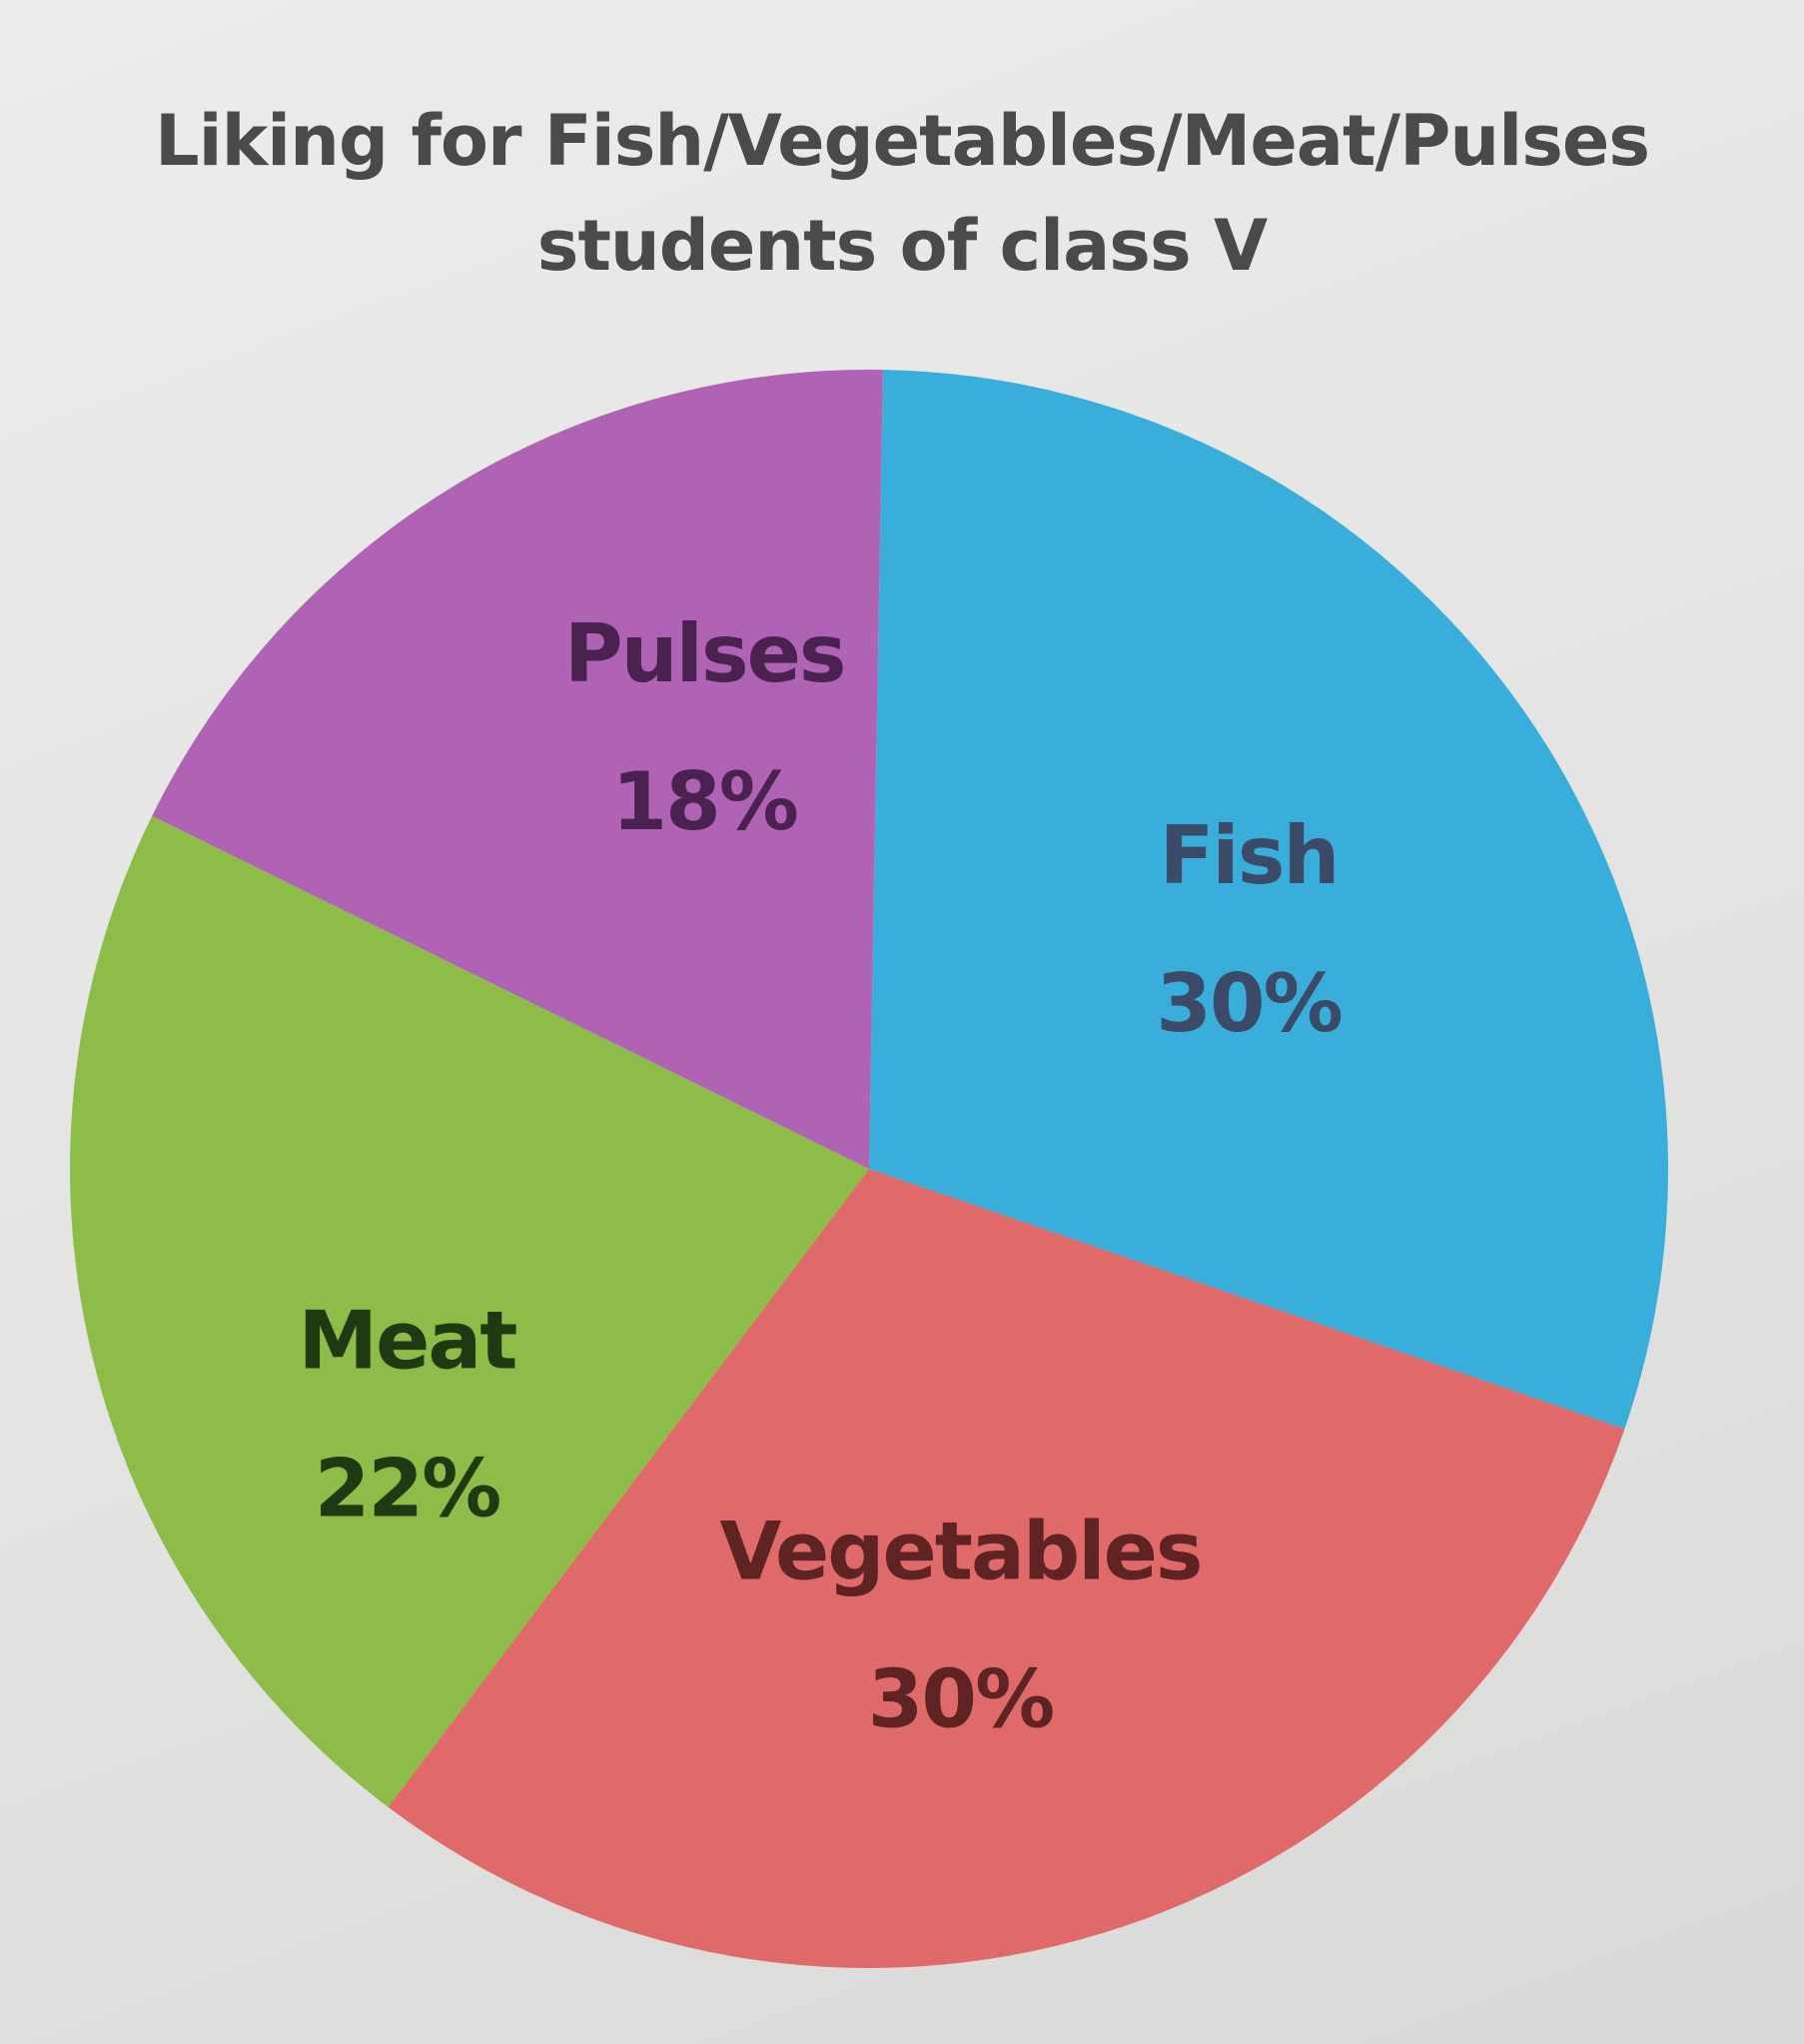  Describe the element at coordinates (960, 1551) in the screenshot. I see `slice-name-vegetables: Vegetables` at that location.